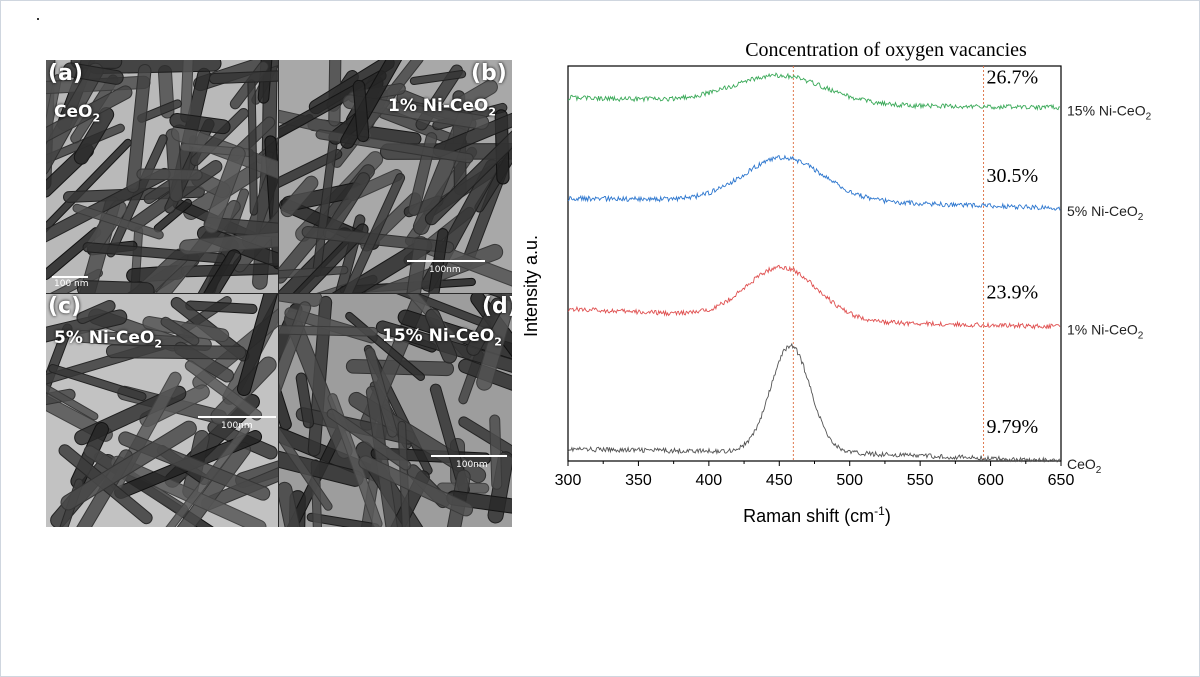 The height and width of the screenshot is (677, 1200). I want to click on panel-label-c: (c), so click(65, 306).